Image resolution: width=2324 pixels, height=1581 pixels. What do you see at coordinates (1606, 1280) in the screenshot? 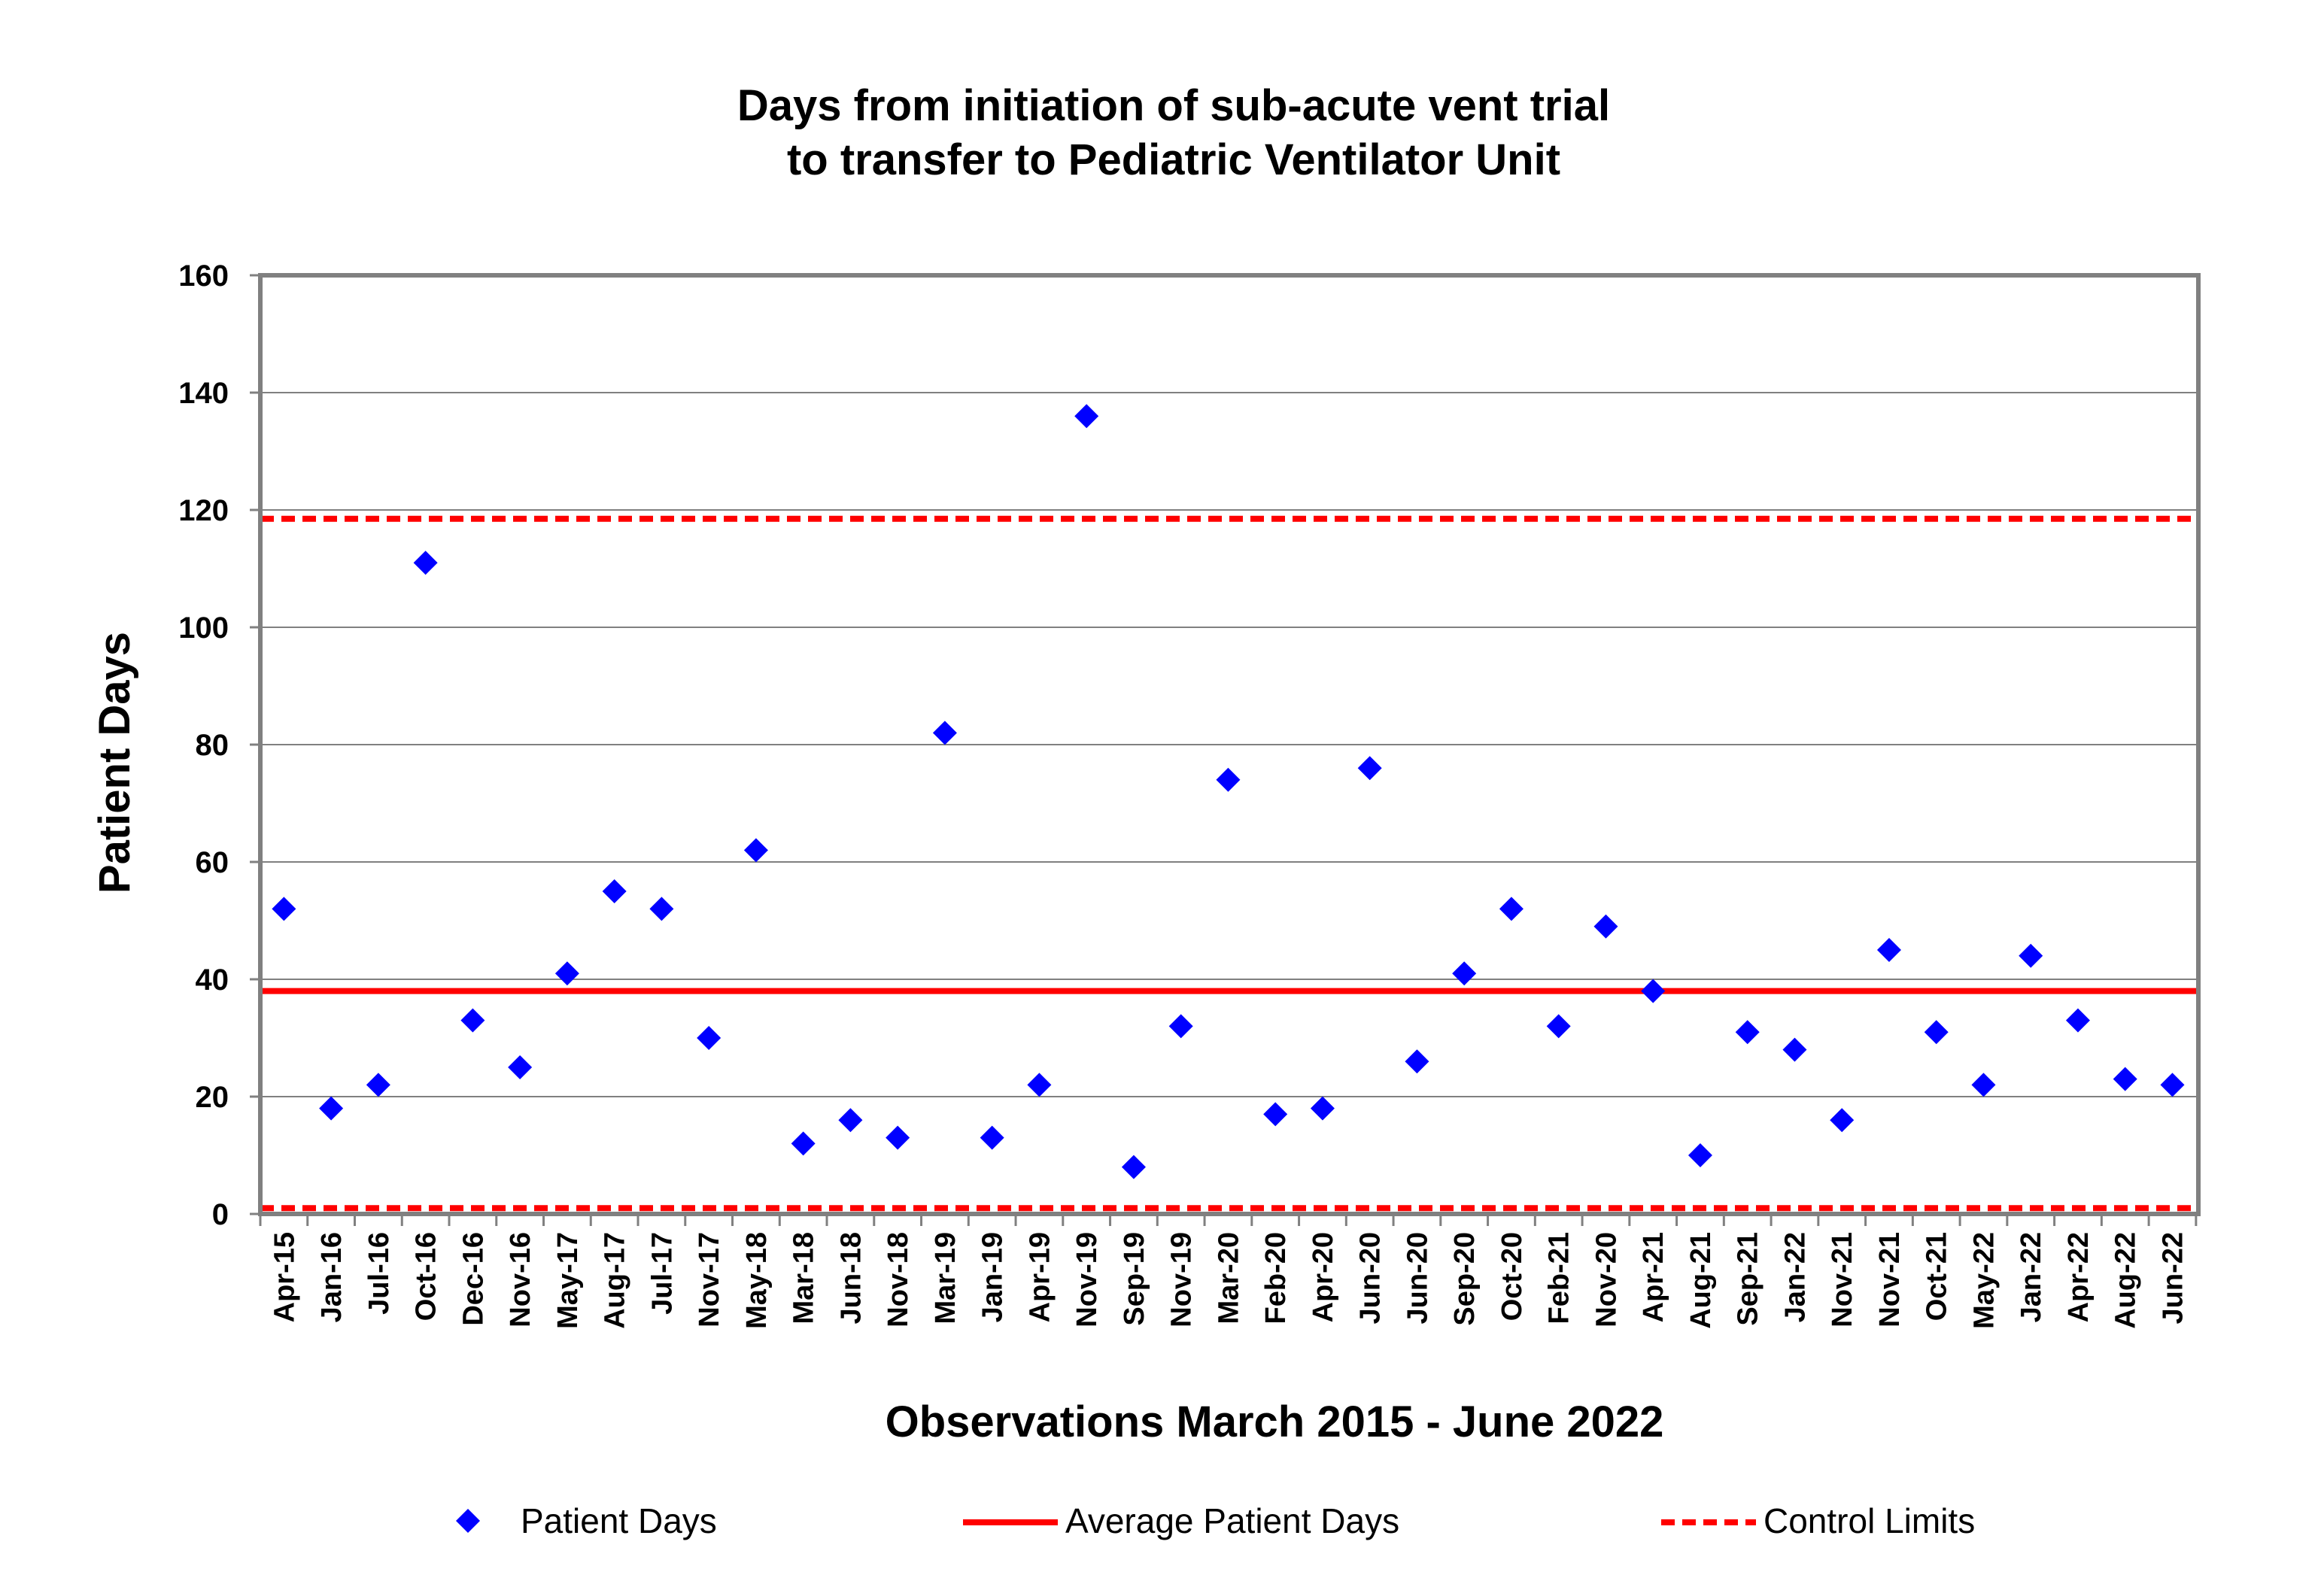
I see `x-tick-label: Nov-20` at bounding box center [1606, 1280].